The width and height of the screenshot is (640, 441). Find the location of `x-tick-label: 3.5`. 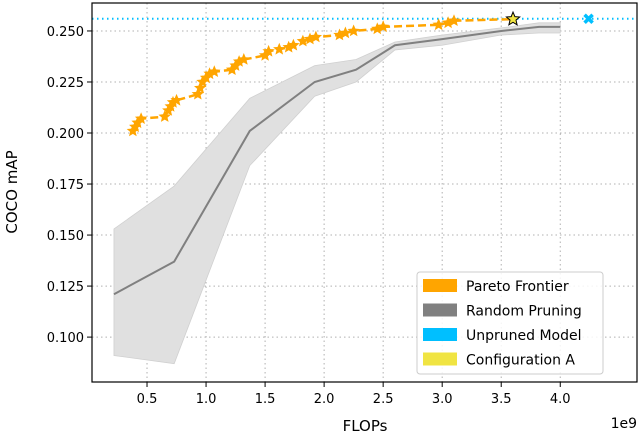

x-tick-label: 3.5 is located at coordinates (501, 399).